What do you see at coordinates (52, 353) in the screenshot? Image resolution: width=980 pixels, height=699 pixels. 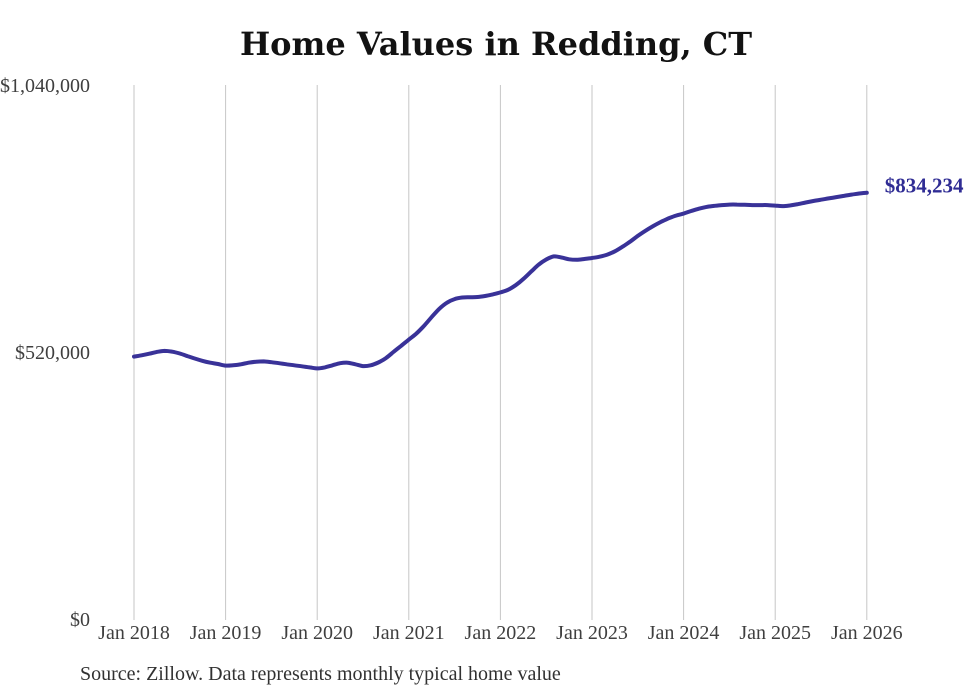 I see `y-tick-label: $520,000` at bounding box center [52, 353].